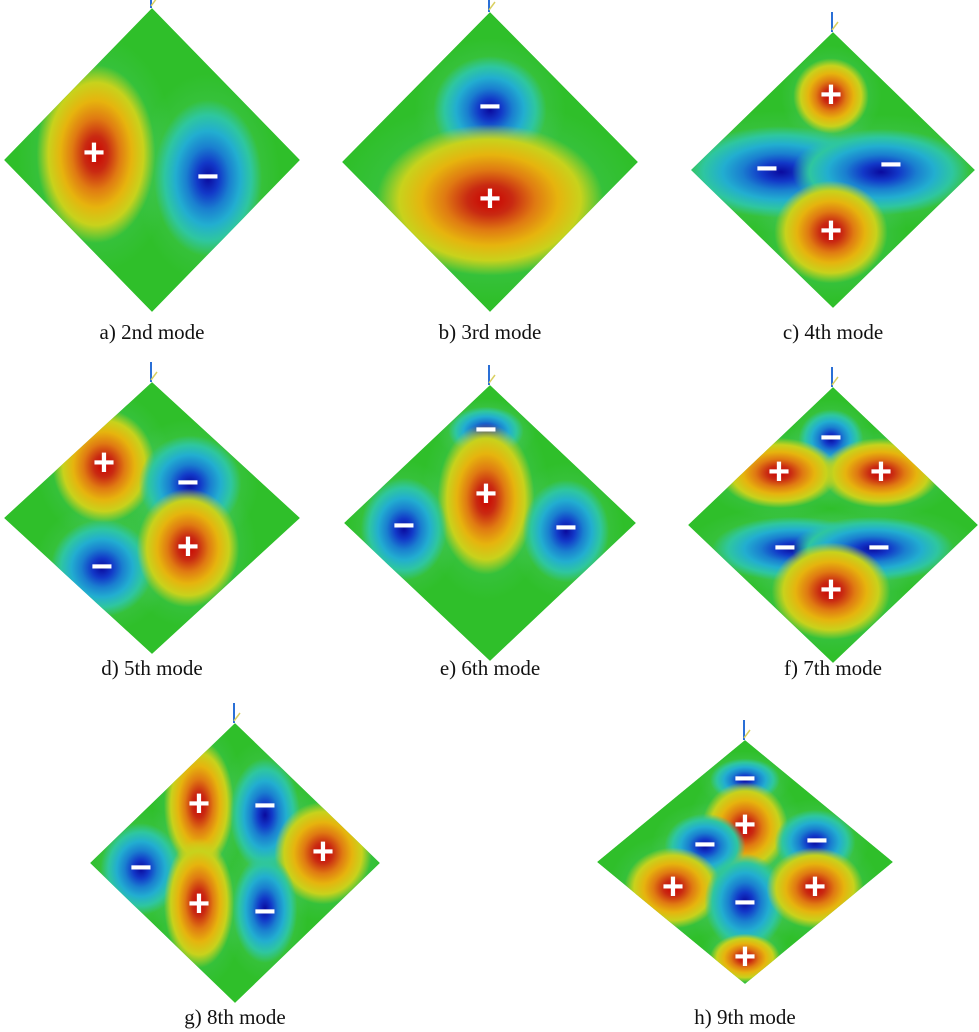  I want to click on panel-caption-c: c) 4th mode, so click(833, 332).